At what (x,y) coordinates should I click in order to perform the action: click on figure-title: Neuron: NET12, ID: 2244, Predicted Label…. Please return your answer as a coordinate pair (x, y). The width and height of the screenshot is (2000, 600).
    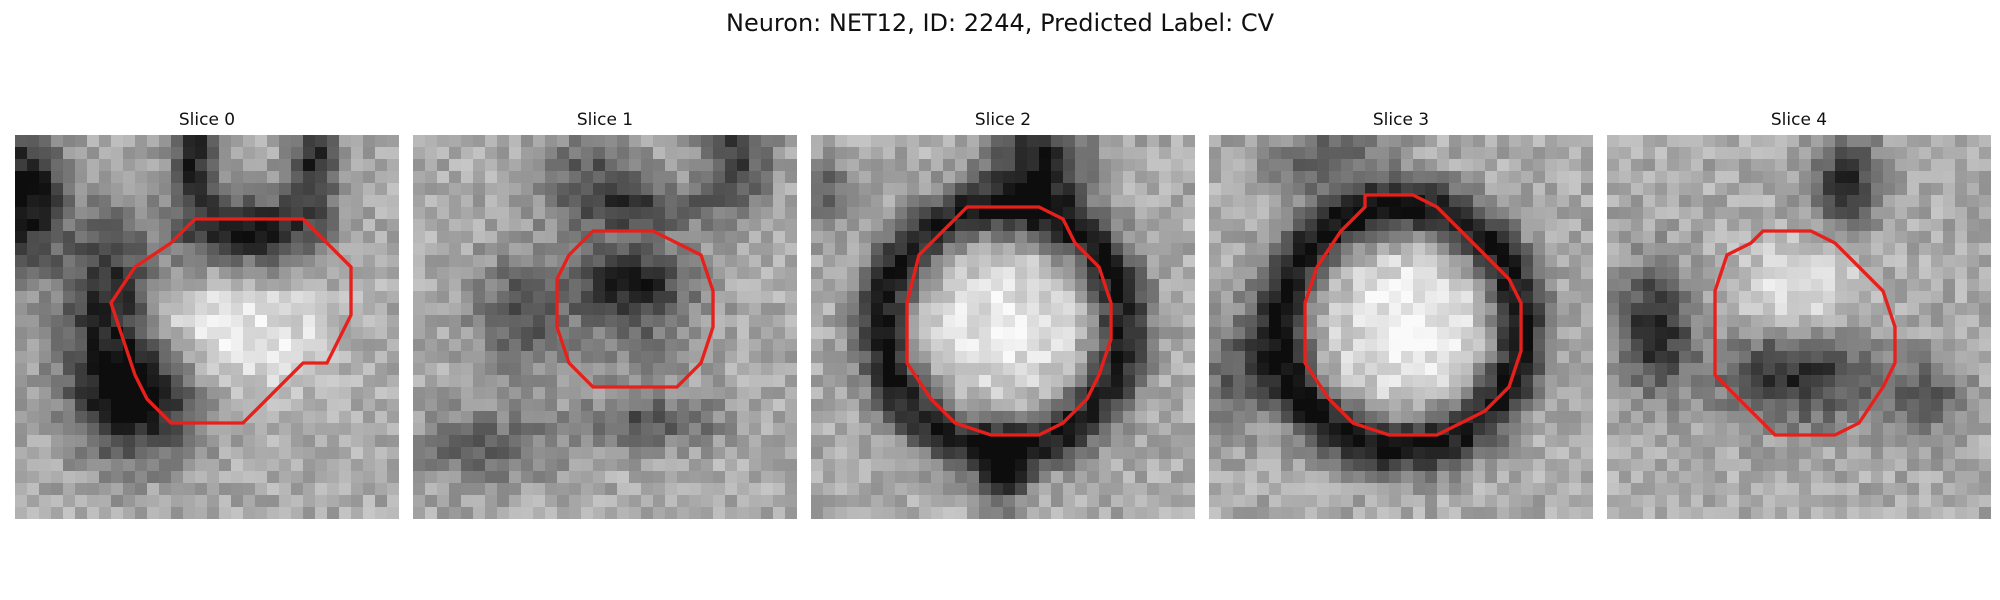
    Looking at the image, I should click on (1000, 23).